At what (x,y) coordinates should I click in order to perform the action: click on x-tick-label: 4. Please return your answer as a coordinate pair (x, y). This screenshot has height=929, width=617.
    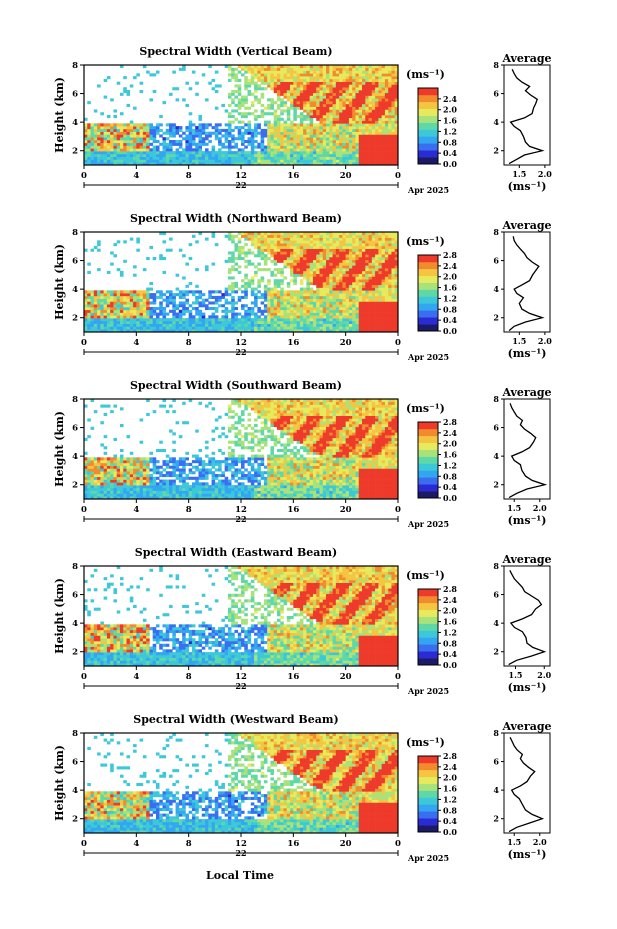
    Looking at the image, I should click on (136, 176).